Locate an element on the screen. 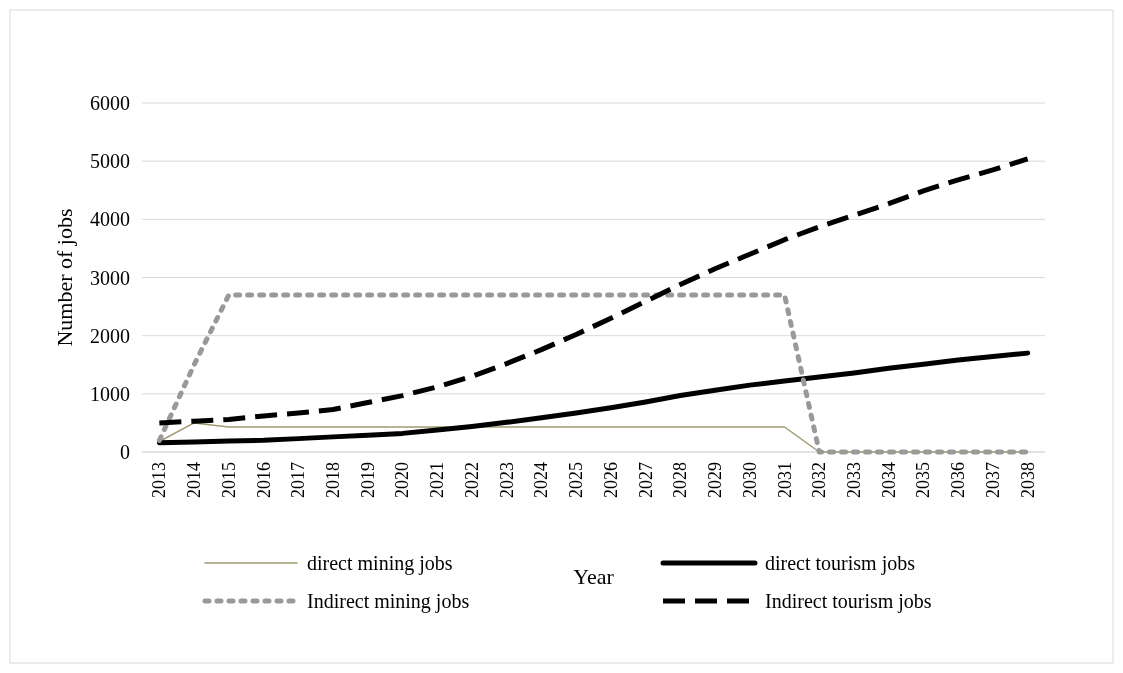  x-tick-label: 2037 is located at coordinates (992, 480).